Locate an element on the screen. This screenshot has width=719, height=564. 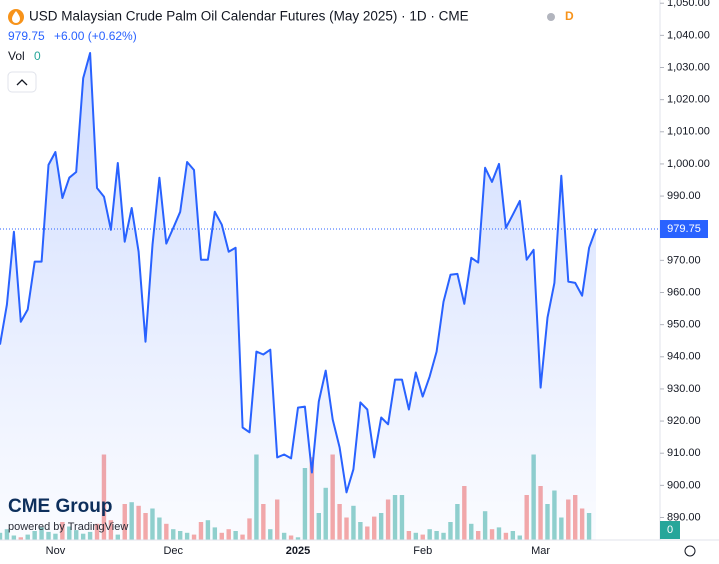
symbol-icon-drop is located at coordinates (16, 17).